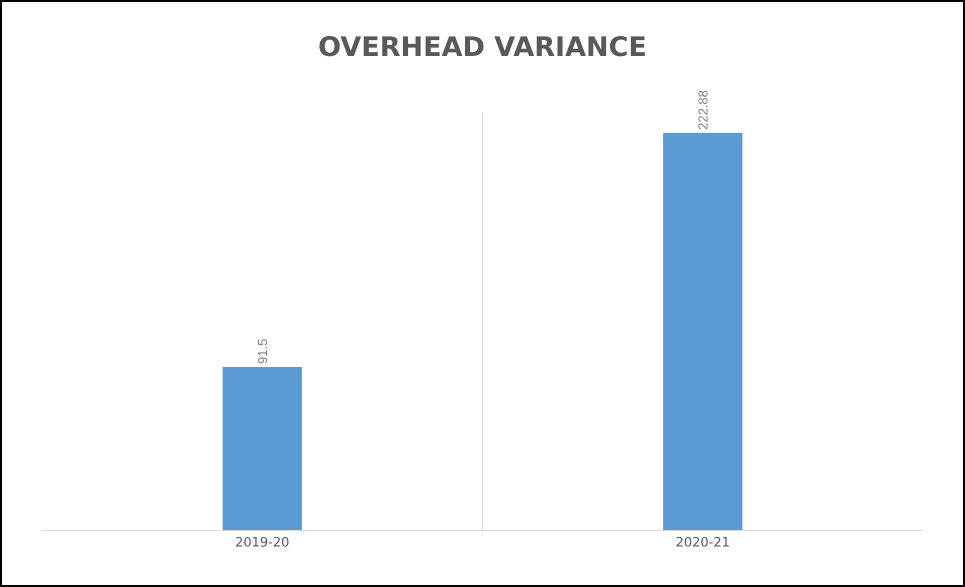  What do you see at coordinates (482, 47) in the screenshot?
I see `chart-title: OVERHEAD VARIANCE` at bounding box center [482, 47].